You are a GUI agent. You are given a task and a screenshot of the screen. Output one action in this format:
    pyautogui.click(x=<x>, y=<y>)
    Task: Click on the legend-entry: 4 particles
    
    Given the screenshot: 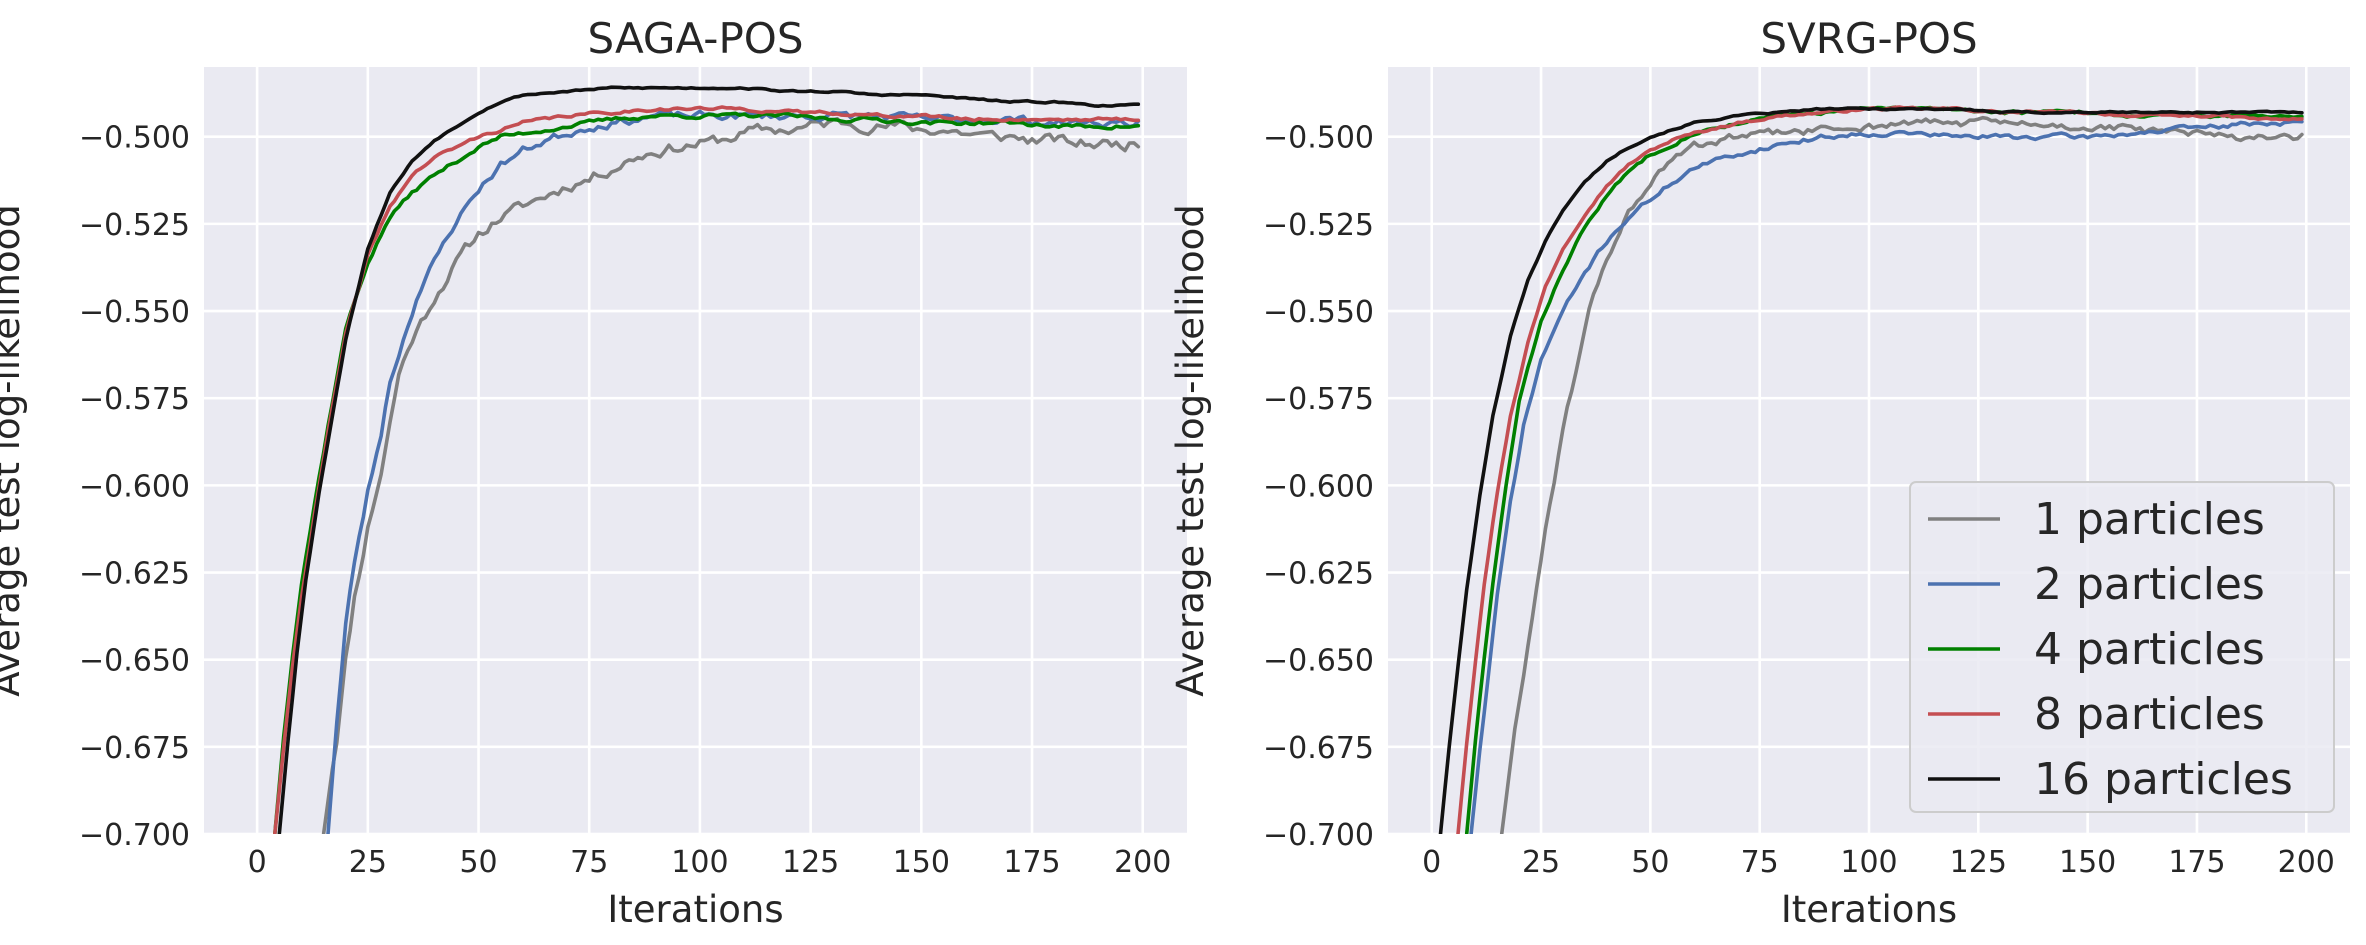 What is the action you would take?
    pyautogui.click(x=2149, y=649)
    